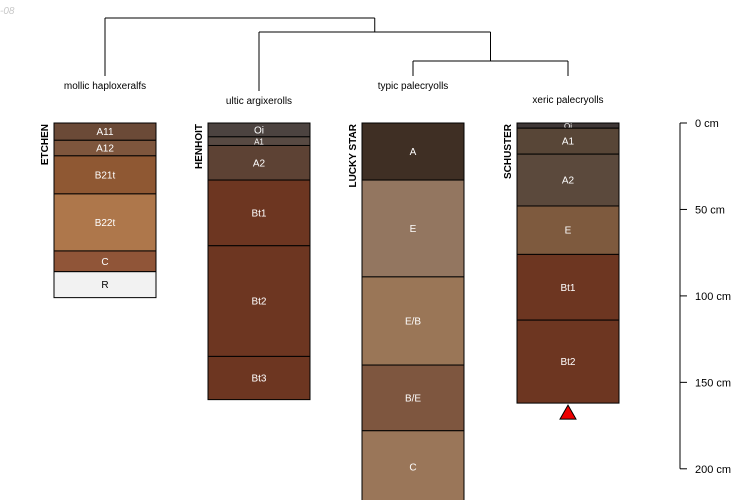  What do you see at coordinates (45, 144) in the screenshot?
I see `profile-name: ETCHEN` at bounding box center [45, 144].